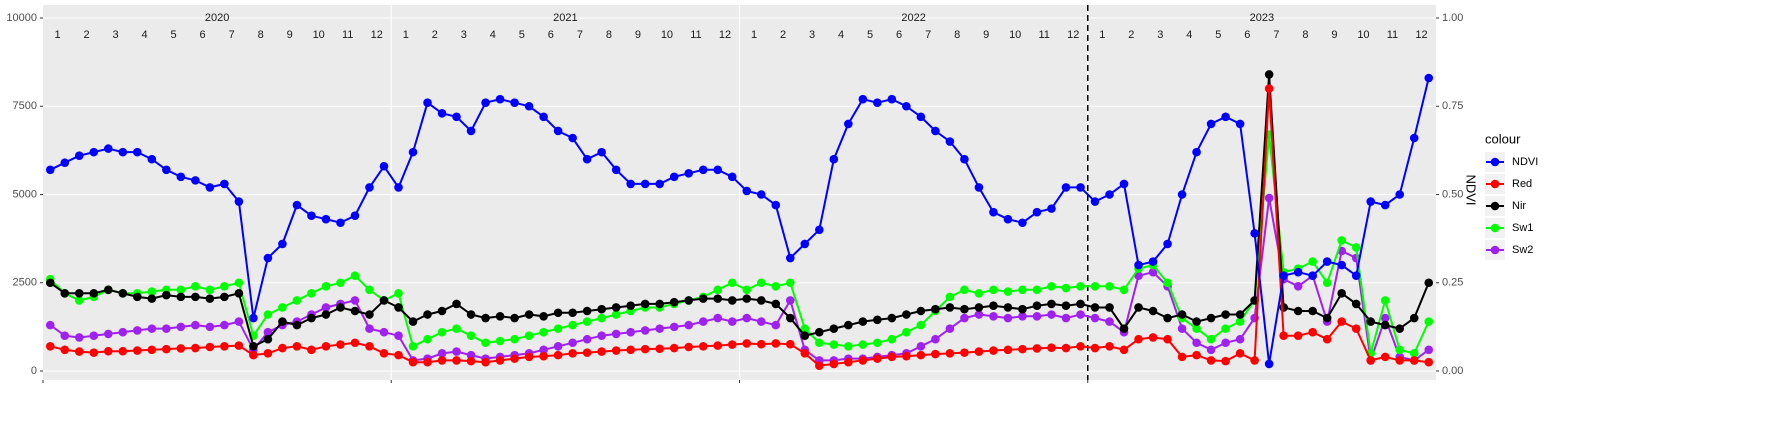 The width and height of the screenshot is (1773, 442). What do you see at coordinates (754, 35) in the screenshot?
I see `month-label: 1` at bounding box center [754, 35].